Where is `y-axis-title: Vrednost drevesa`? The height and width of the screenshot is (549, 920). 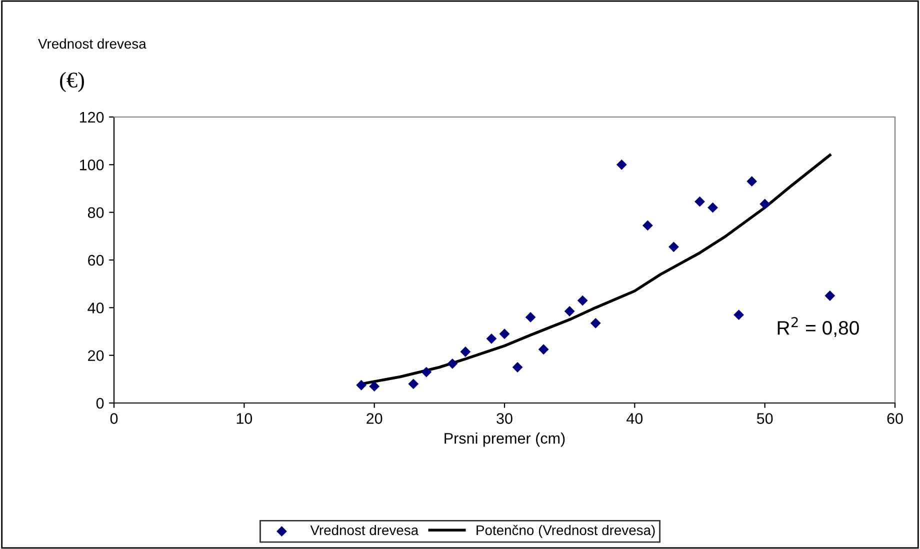 y-axis-title: Vrednost drevesa is located at coordinates (92, 43).